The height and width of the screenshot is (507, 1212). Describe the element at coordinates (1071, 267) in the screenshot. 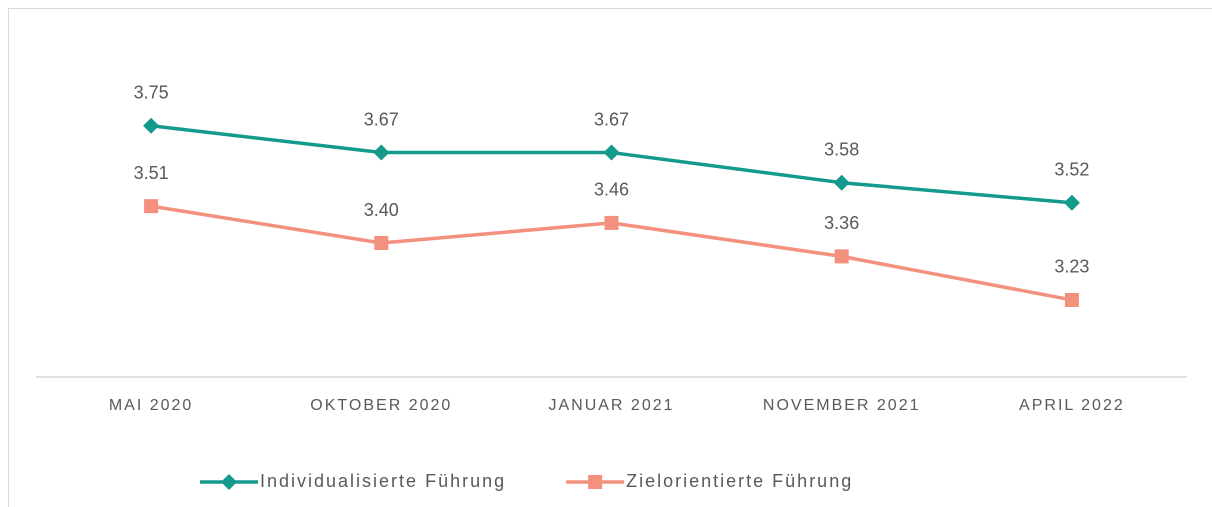

I see `data-label: 3.23` at that location.